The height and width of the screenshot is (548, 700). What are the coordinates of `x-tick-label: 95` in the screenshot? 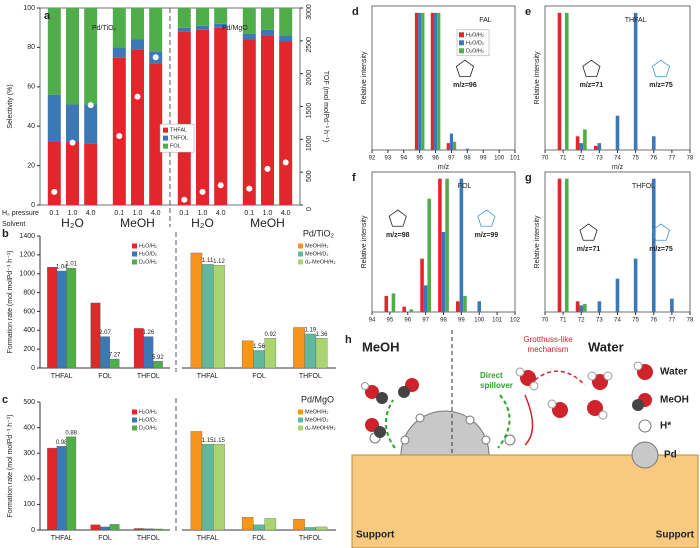 It's located at (390, 321).